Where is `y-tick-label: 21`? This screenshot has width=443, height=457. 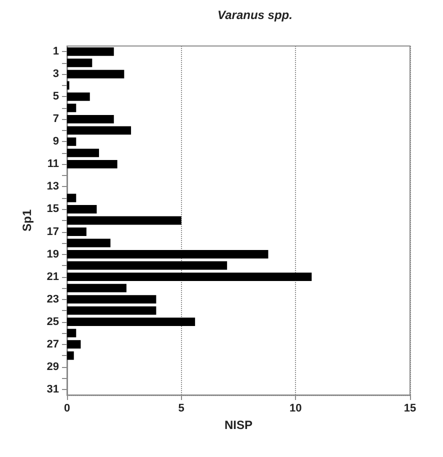 y-tick-label: 21 is located at coordinates (52, 276).